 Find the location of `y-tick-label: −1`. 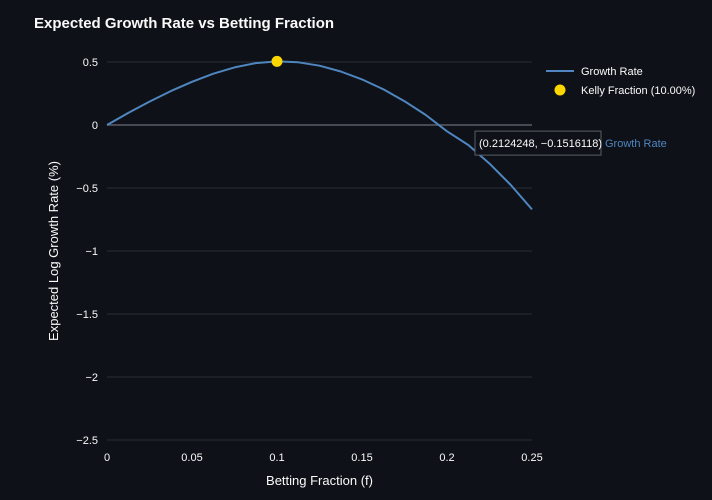

y-tick-label: −1 is located at coordinates (91, 252).